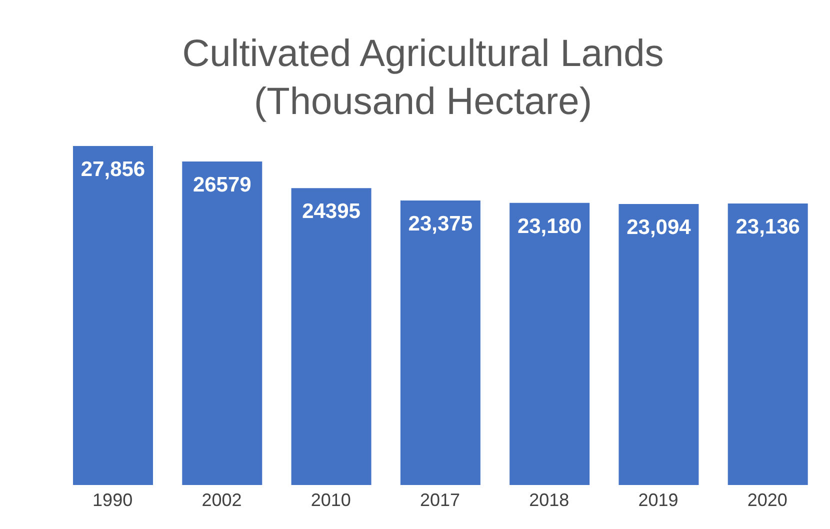 The image size is (830, 529). Describe the element at coordinates (222, 500) in the screenshot. I see `x-tick-label: 2002` at that location.